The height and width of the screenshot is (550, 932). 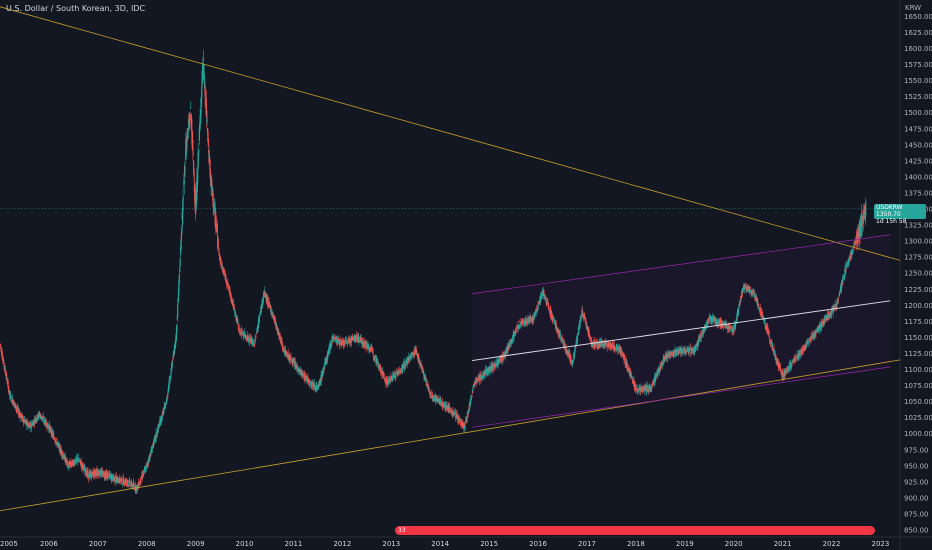 What do you see at coordinates (196, 544) in the screenshot?
I see `x-tick-label: 2009` at bounding box center [196, 544].